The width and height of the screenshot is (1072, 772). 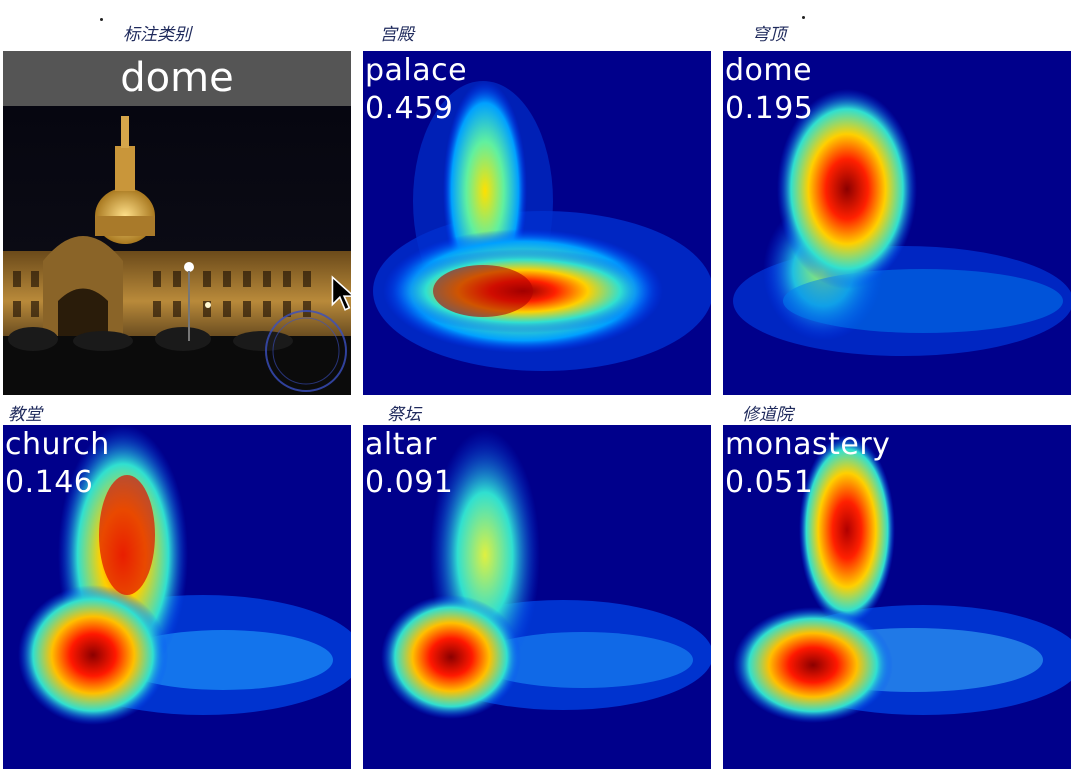 I want to click on title-bar, so click(x=177, y=78).